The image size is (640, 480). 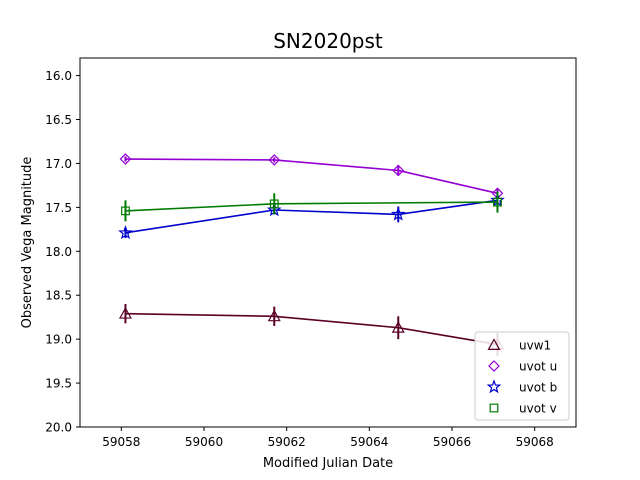 I want to click on series-uvw1, so click(x=311, y=330).